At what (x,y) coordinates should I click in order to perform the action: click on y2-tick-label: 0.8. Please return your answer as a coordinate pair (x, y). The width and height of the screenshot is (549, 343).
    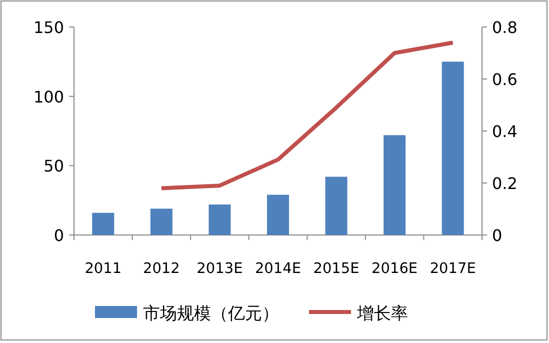
    Looking at the image, I should click on (505, 27).